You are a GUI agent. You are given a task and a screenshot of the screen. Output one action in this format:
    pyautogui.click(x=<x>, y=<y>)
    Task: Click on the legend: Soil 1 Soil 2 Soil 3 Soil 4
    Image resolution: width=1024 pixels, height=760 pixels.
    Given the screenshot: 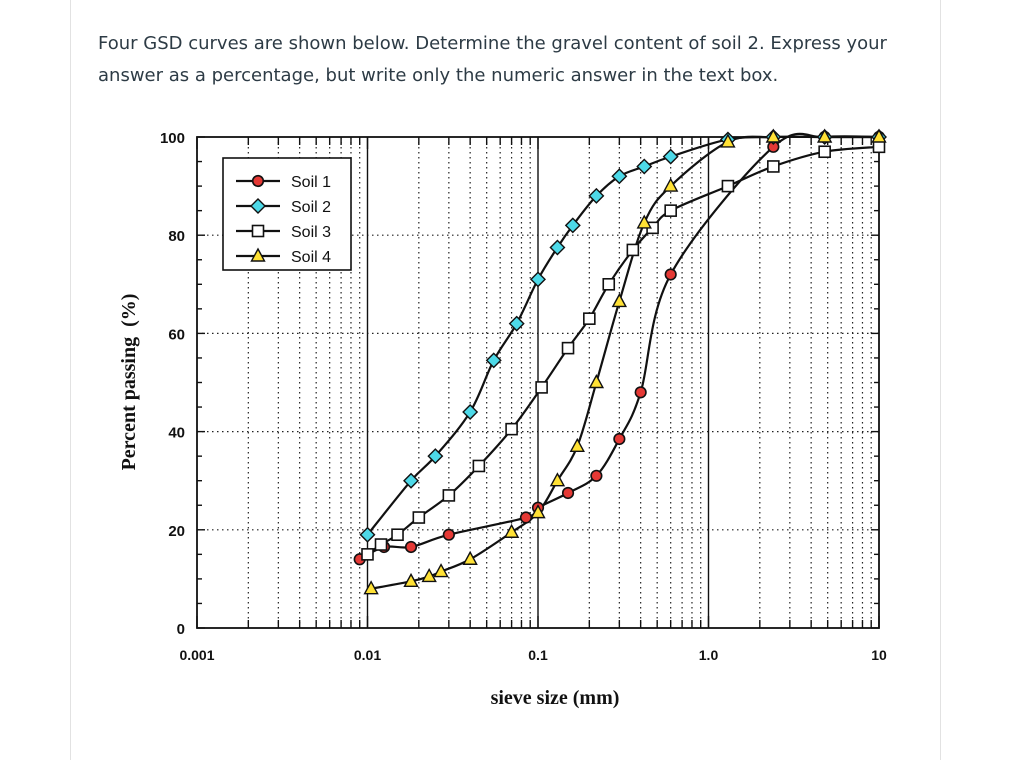 What is the action you would take?
    pyautogui.click(x=287, y=214)
    